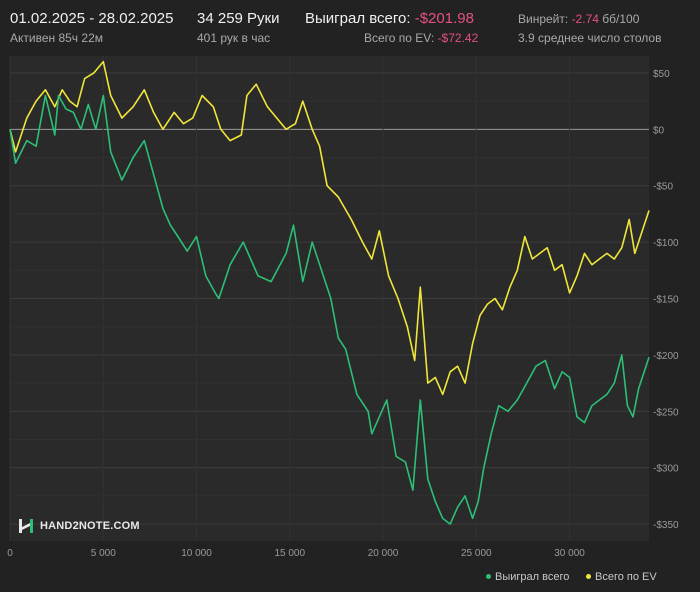  Describe the element at coordinates (626, 577) in the screenshot. I see `legend-label-ev: Всего по EV` at that location.